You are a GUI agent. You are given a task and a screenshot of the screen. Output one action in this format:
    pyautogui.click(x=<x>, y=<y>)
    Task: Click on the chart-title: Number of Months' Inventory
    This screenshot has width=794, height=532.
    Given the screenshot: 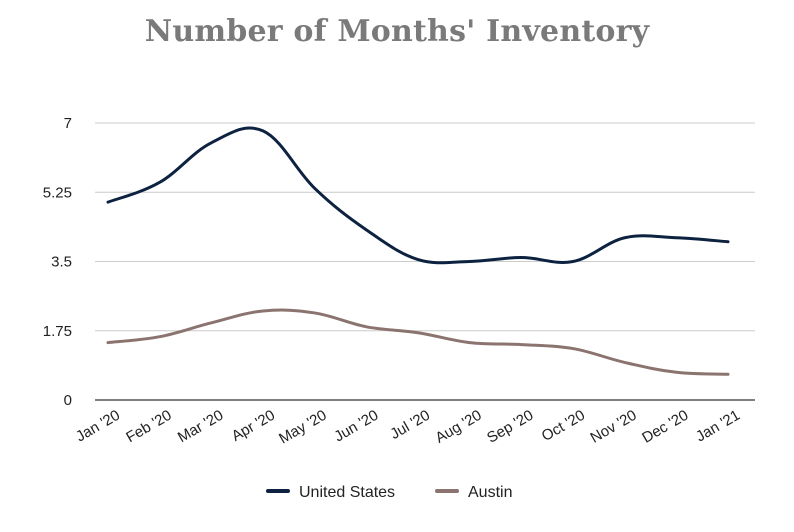 What is the action you would take?
    pyautogui.click(x=397, y=31)
    